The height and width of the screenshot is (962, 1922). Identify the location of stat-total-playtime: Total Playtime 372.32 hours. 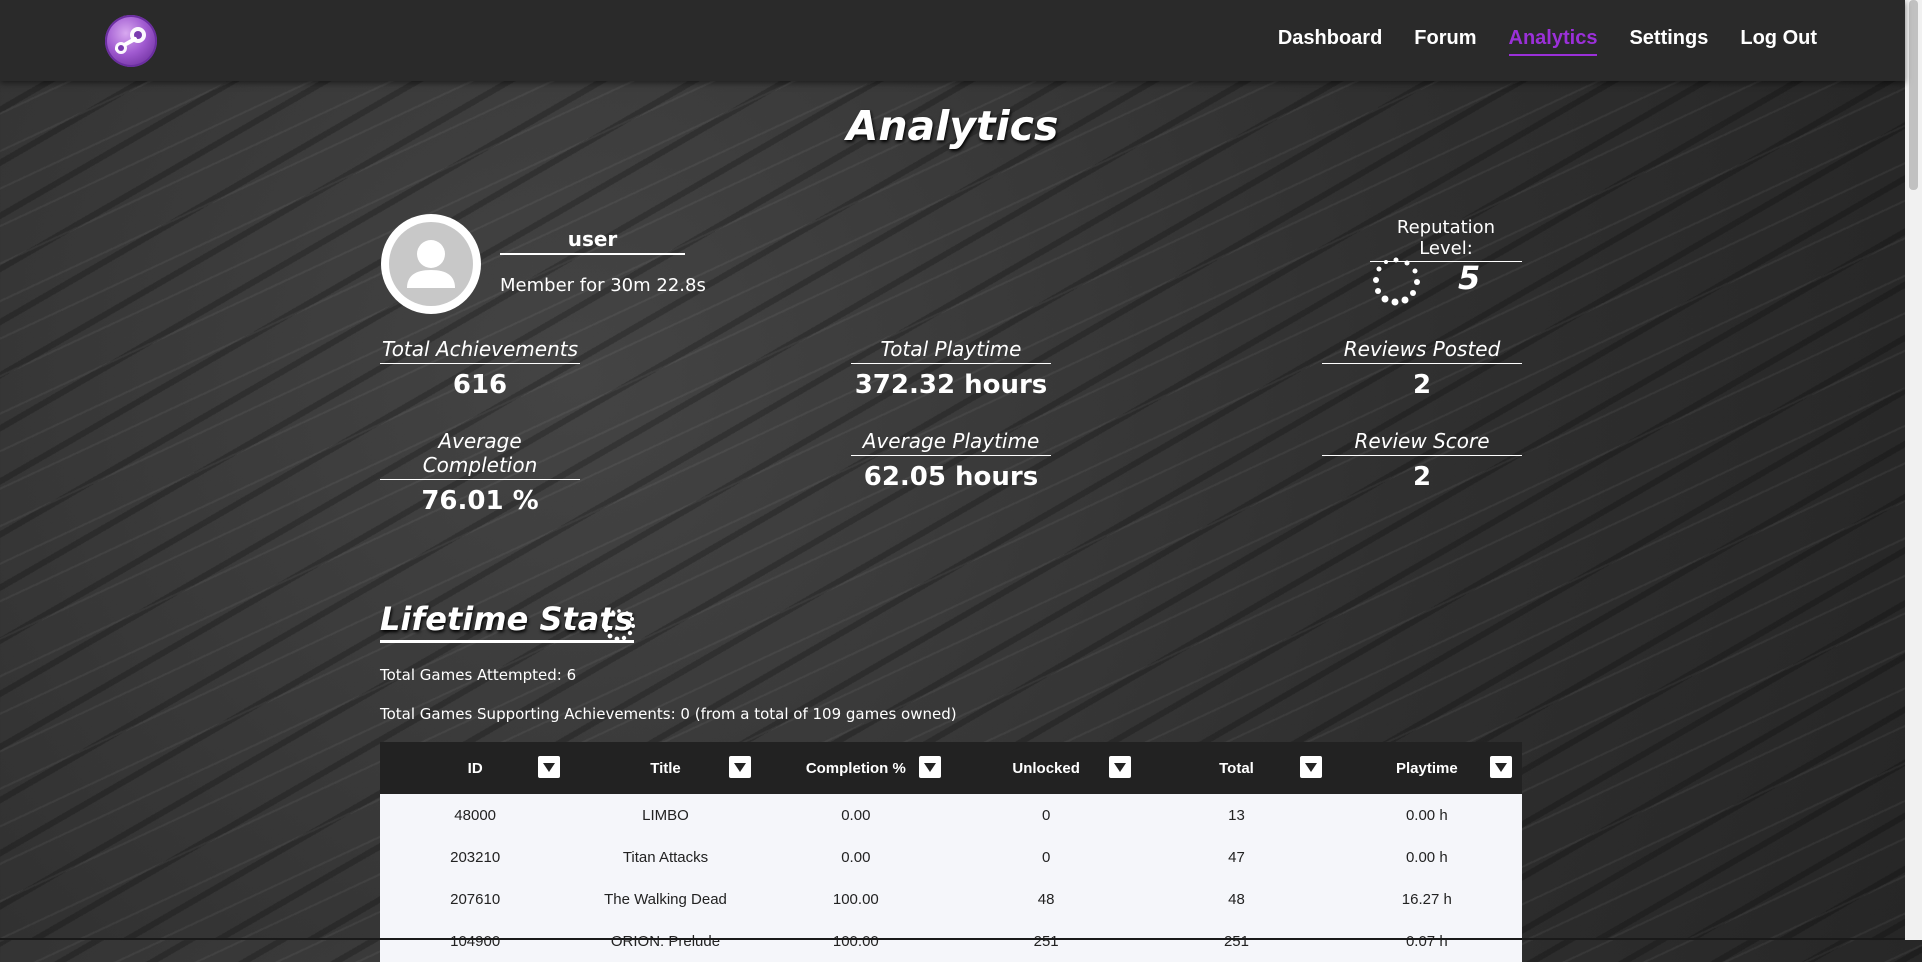
(951, 368).